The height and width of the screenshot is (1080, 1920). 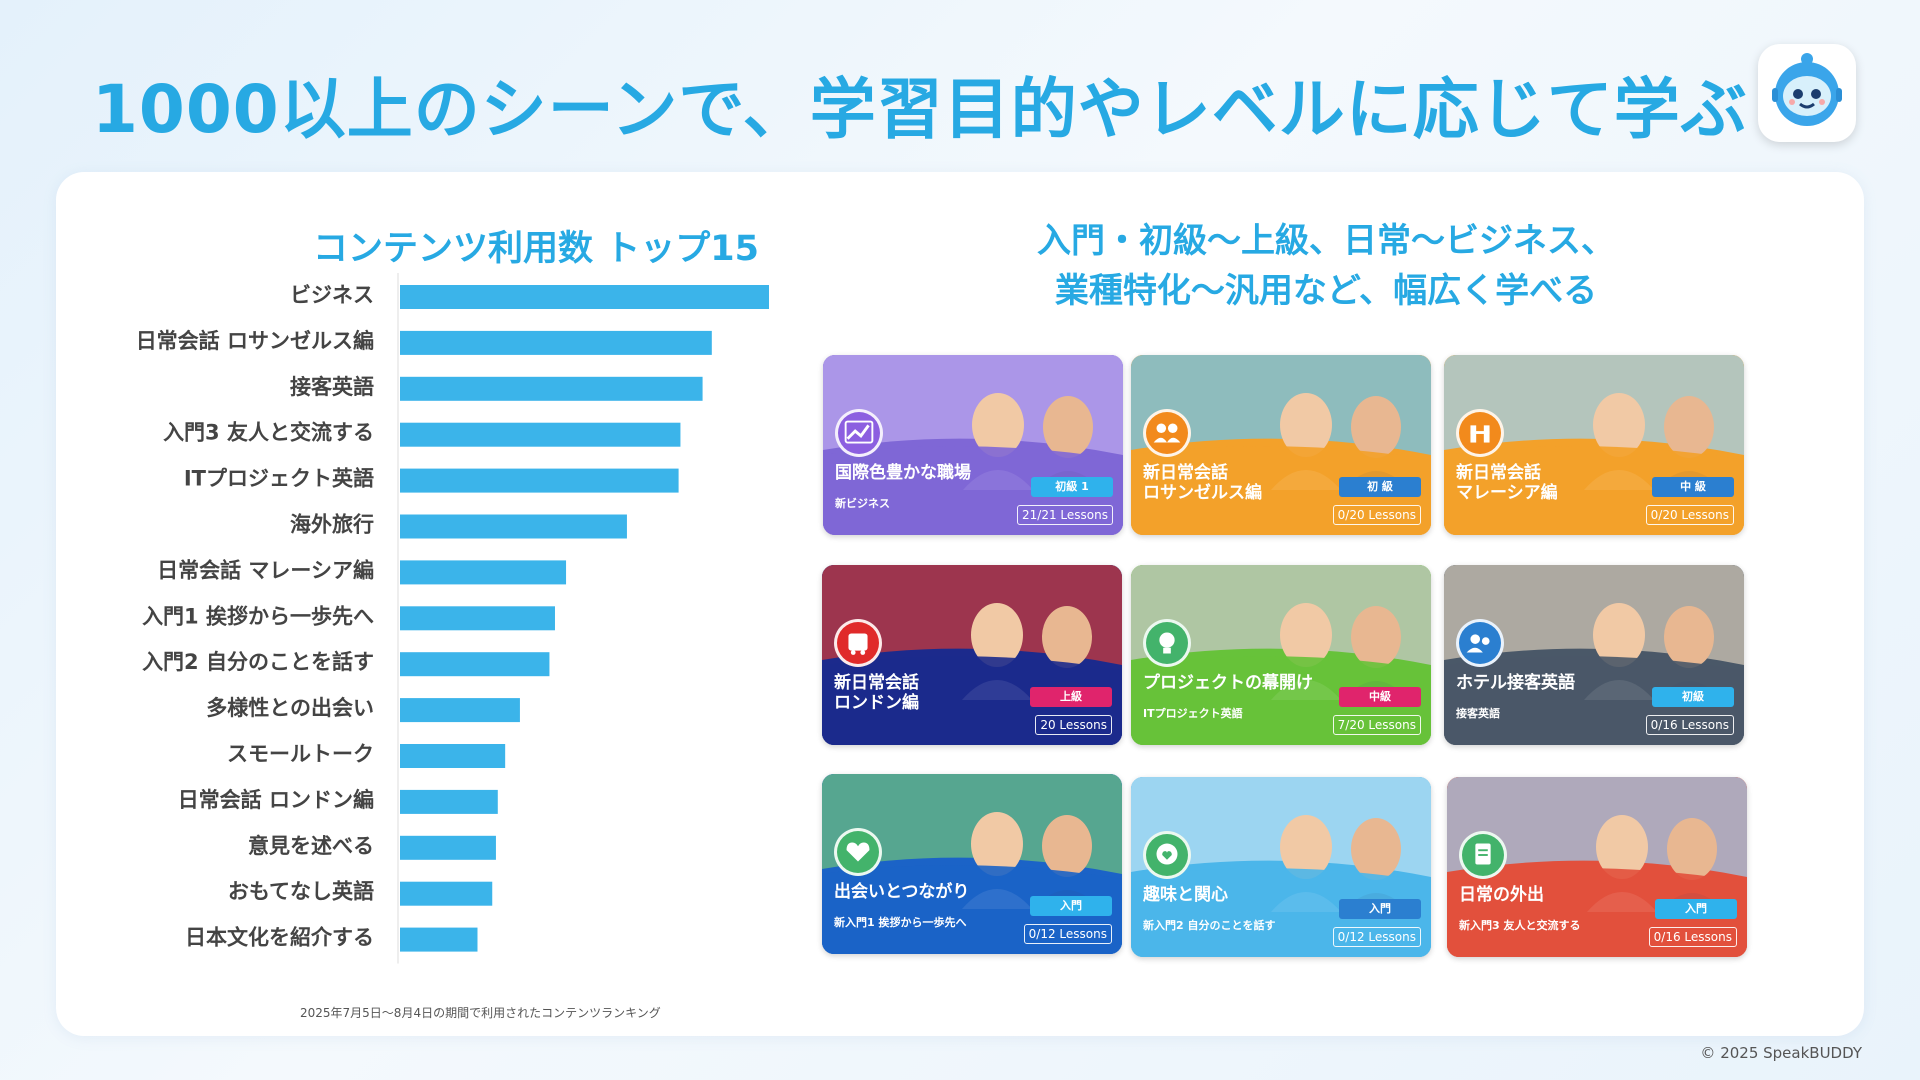 What do you see at coordinates (858, 643) in the screenshot?
I see `bus-icon` at bounding box center [858, 643].